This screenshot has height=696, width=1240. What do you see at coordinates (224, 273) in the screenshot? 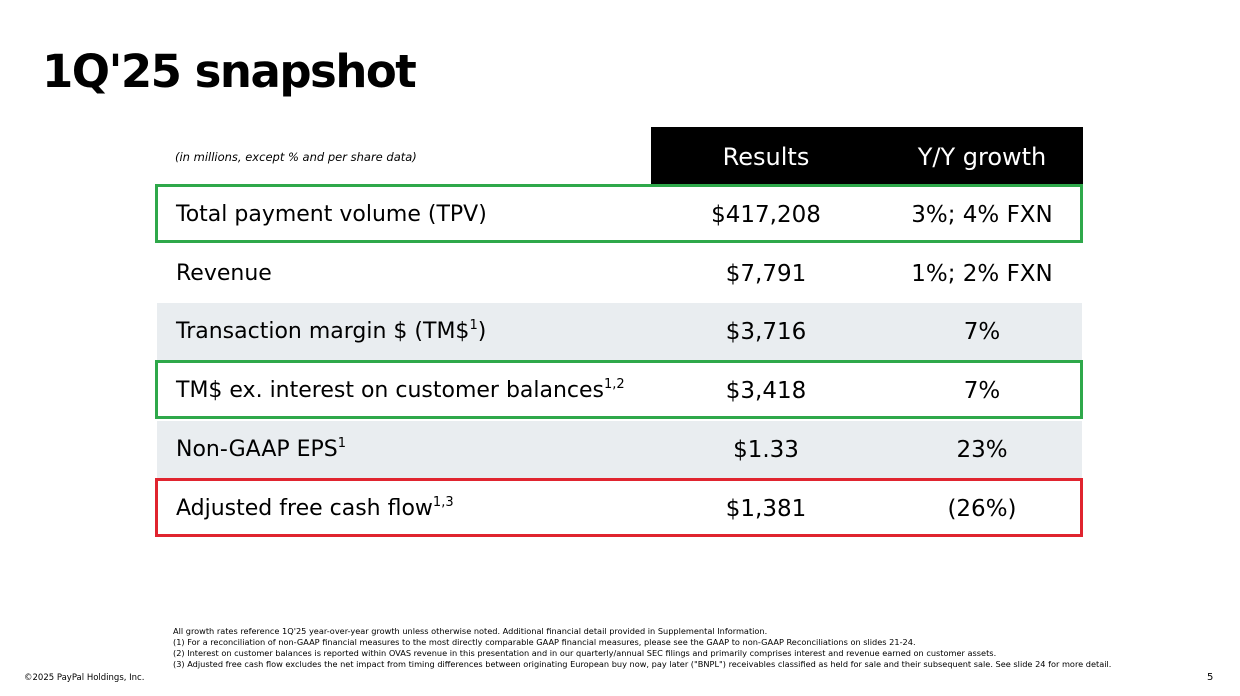
I see `row-label: Revenue` at bounding box center [224, 273].